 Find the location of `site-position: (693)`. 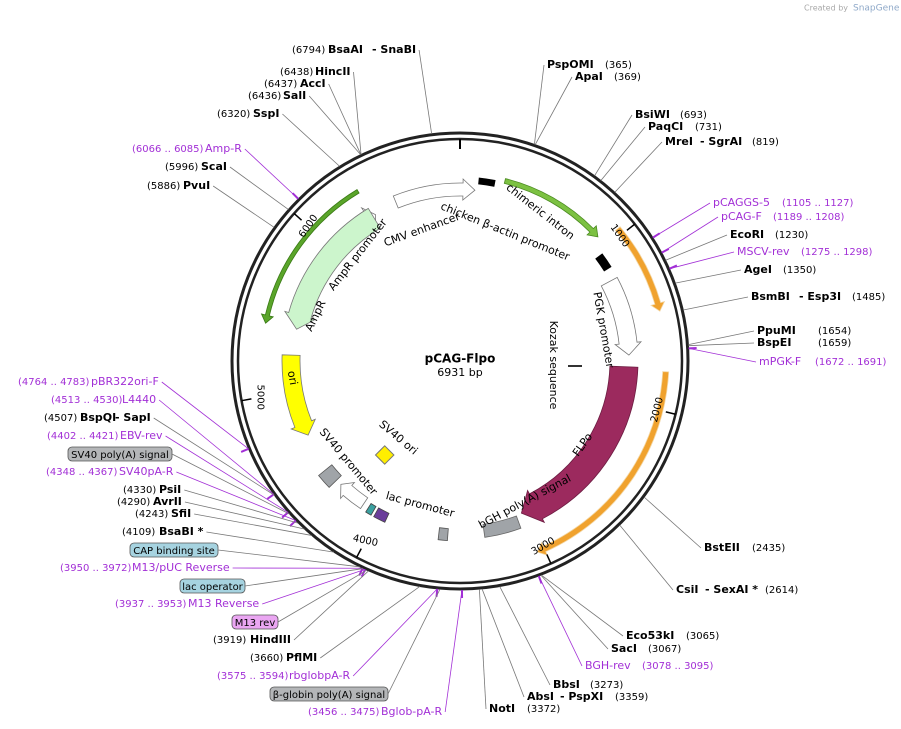

site-position: (693) is located at coordinates (693, 115).